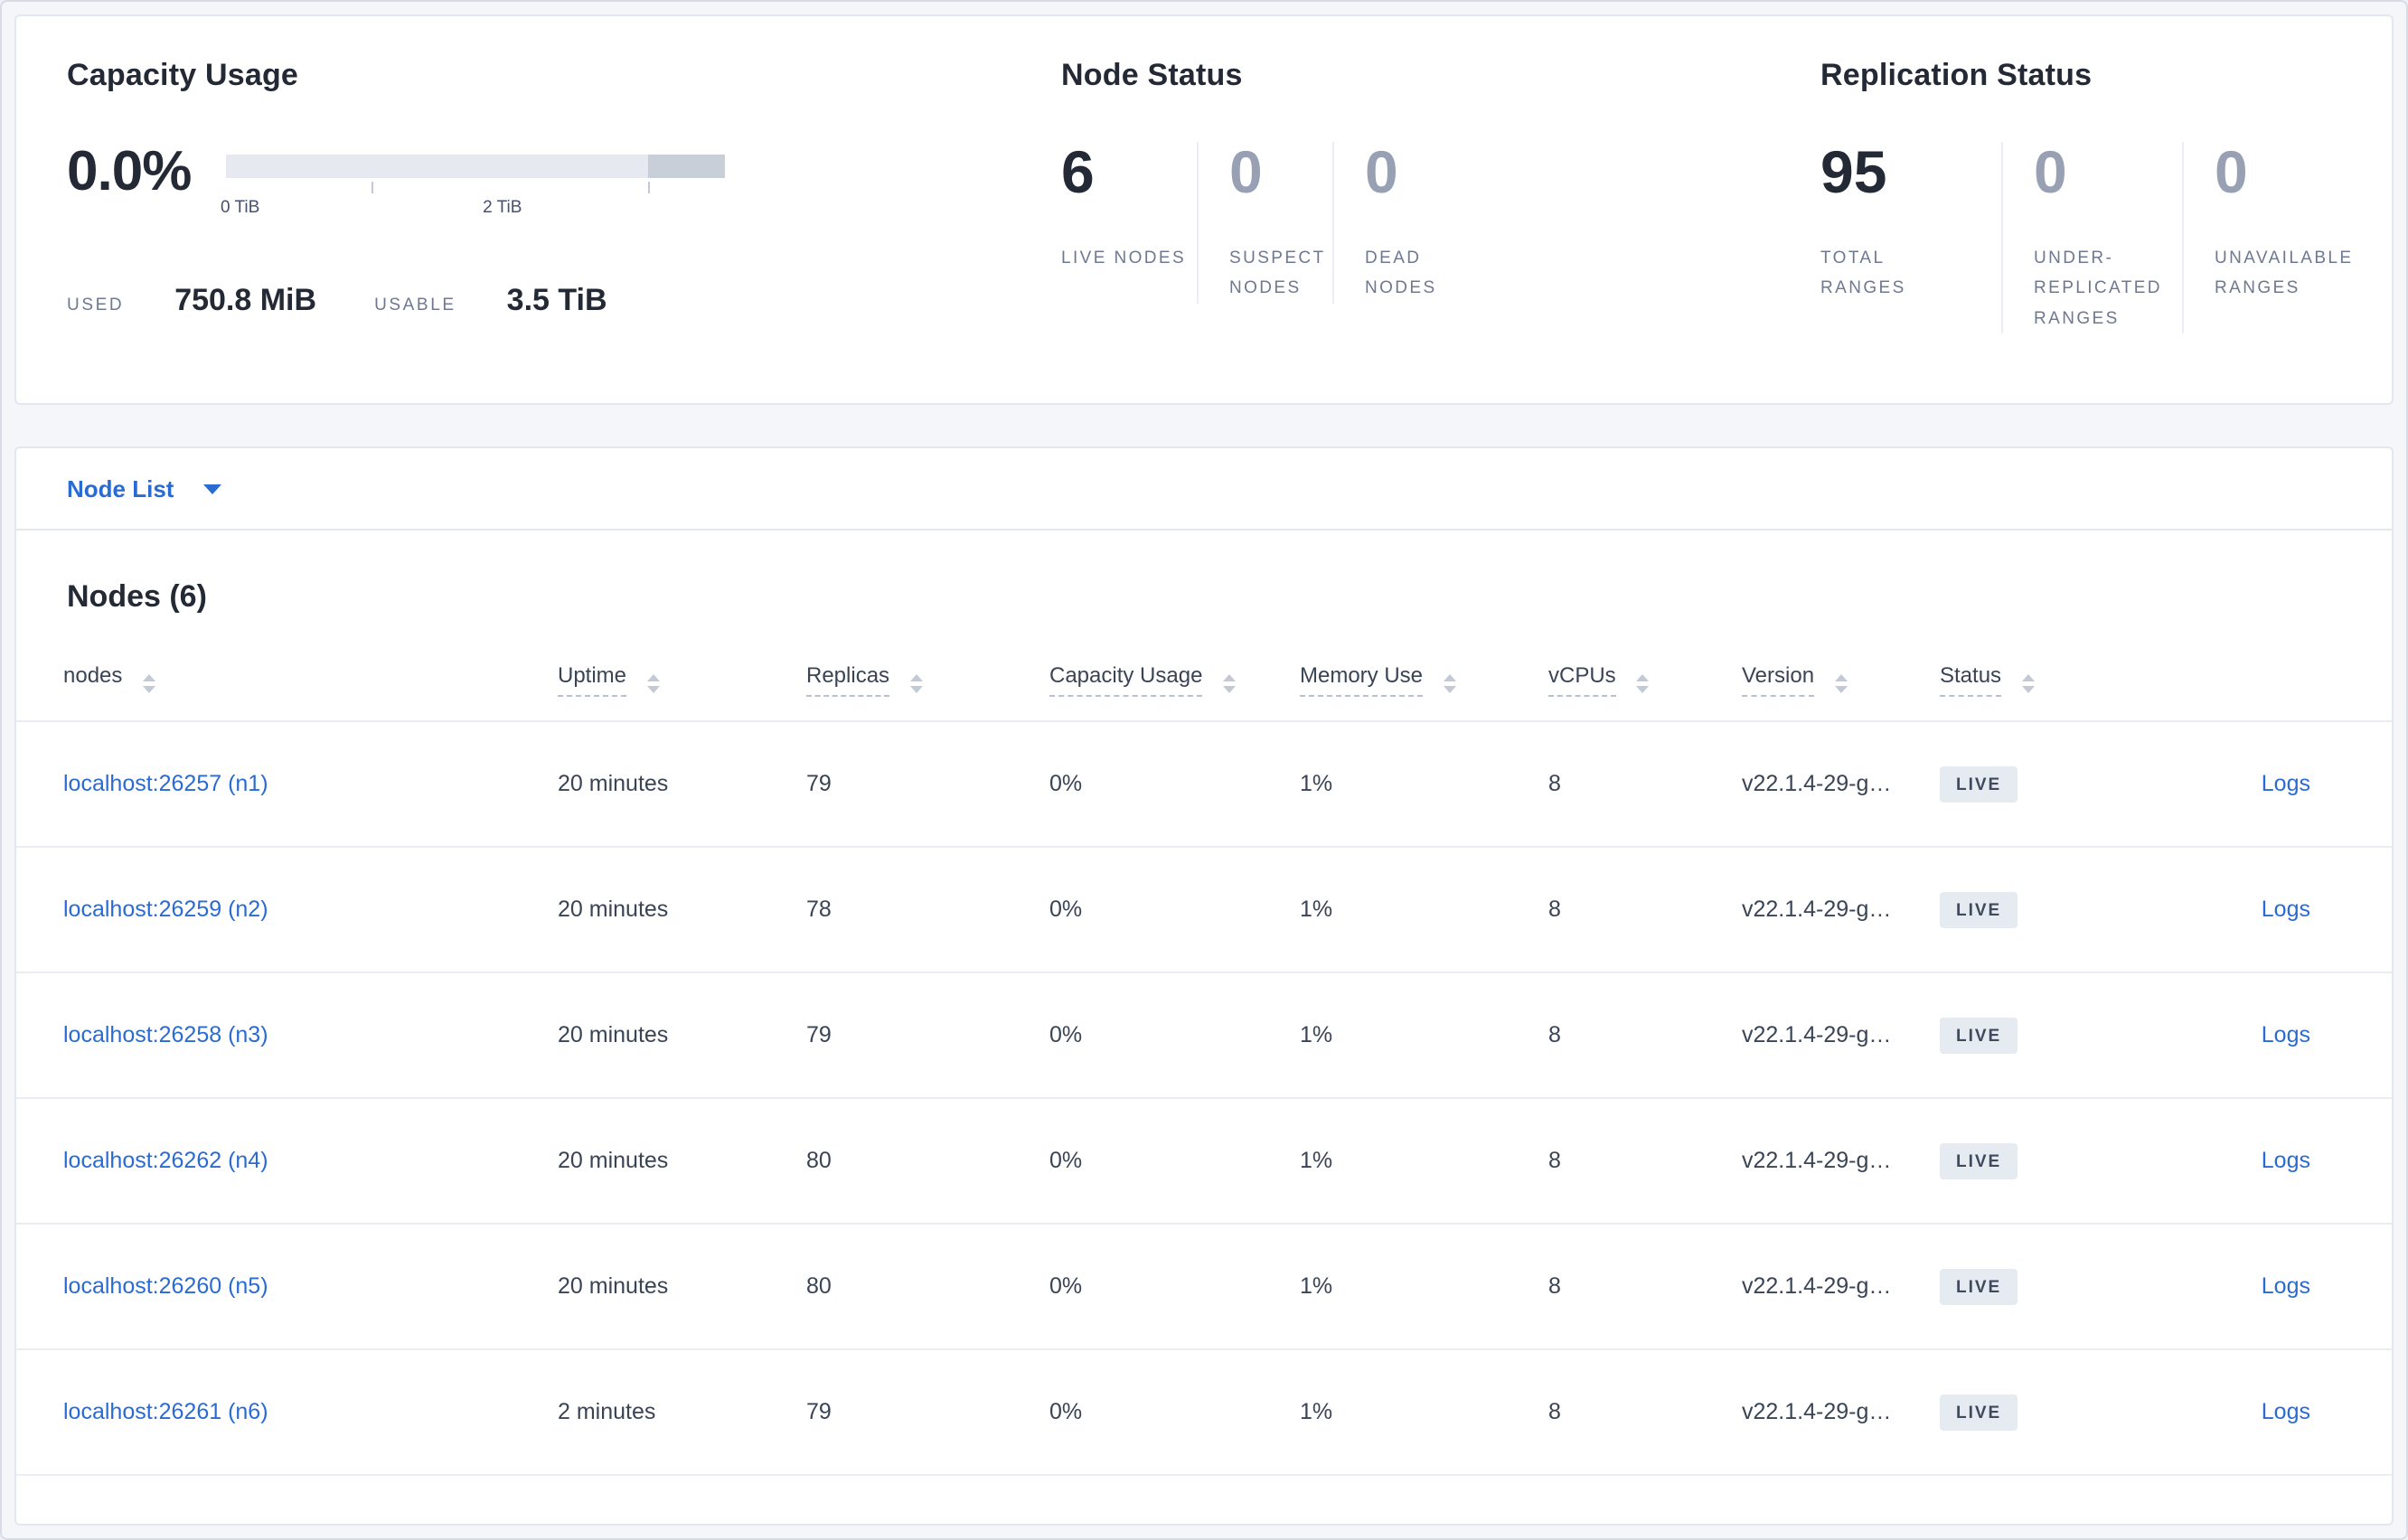  I want to click on replicas-cell: 78, so click(927, 910).